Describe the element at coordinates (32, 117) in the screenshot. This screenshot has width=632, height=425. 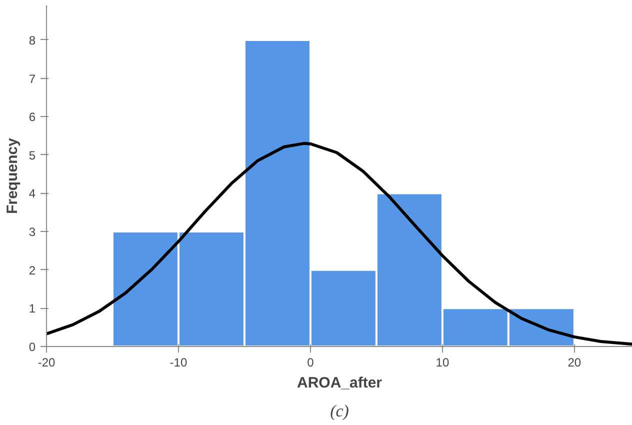
I see `y-tick-label: 6` at that location.